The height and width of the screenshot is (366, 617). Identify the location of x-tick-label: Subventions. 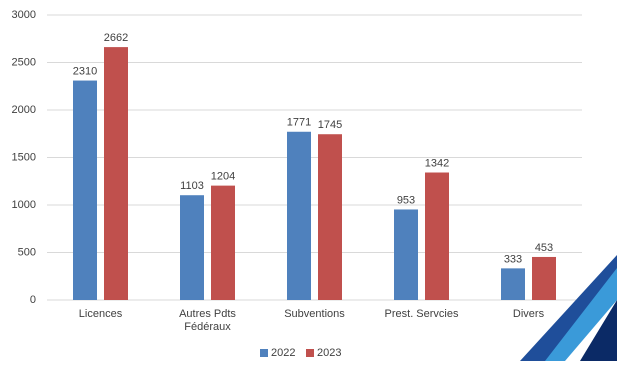
(314, 314).